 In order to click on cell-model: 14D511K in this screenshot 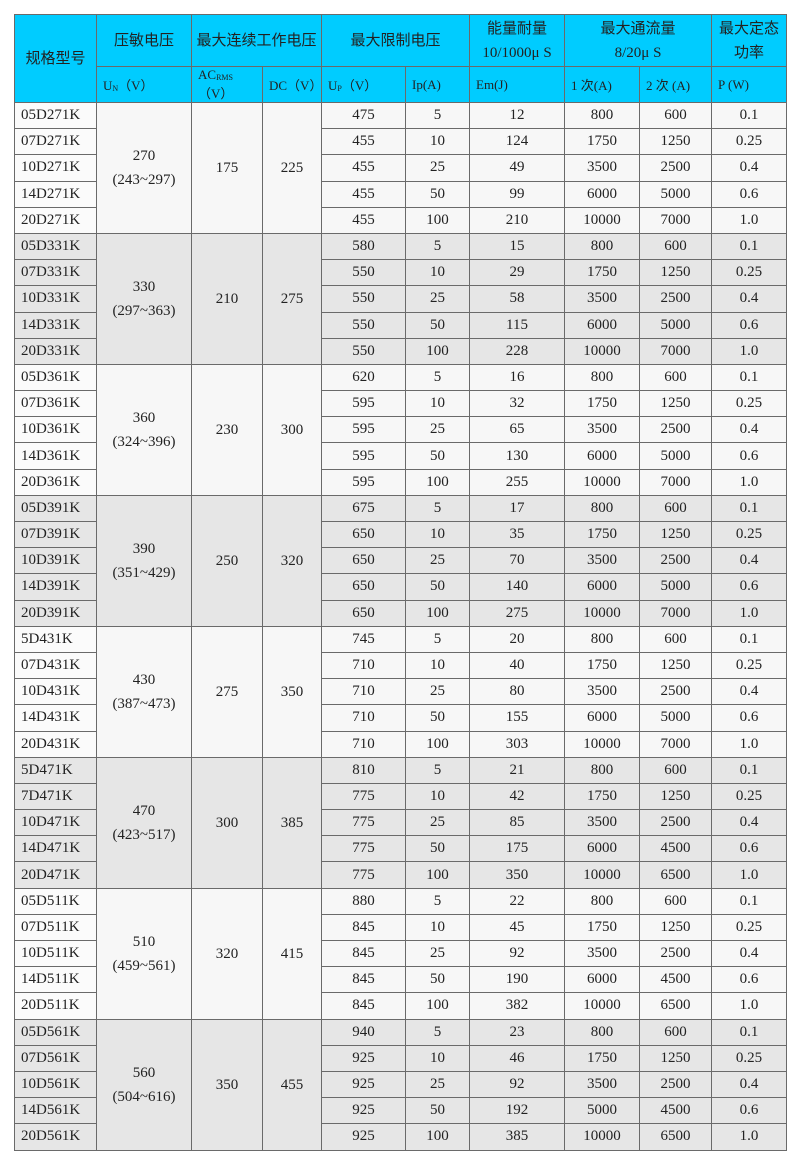, I will do `click(55, 980)`.